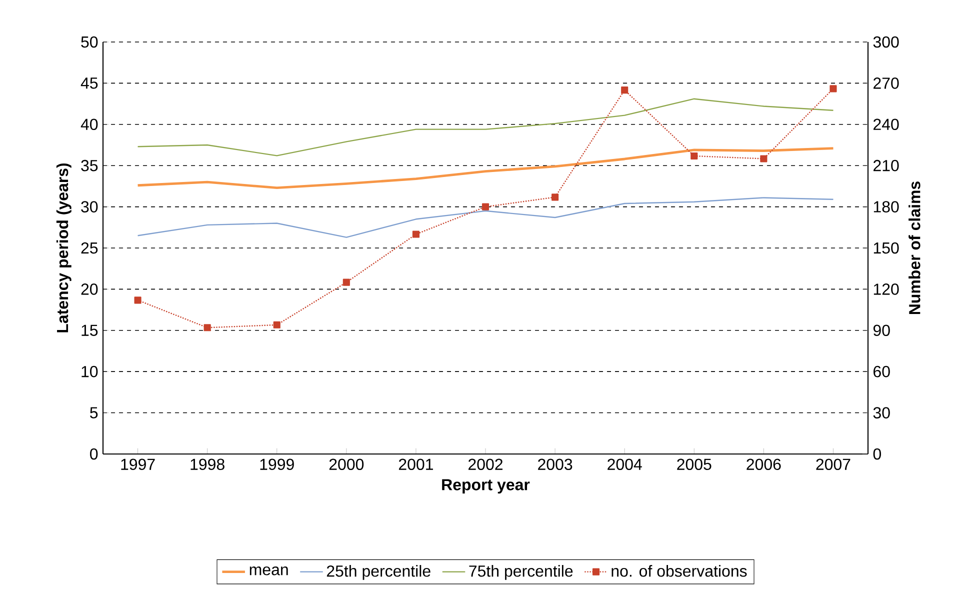  What do you see at coordinates (89, 124) in the screenshot?
I see `y-tick-label: 40` at bounding box center [89, 124].